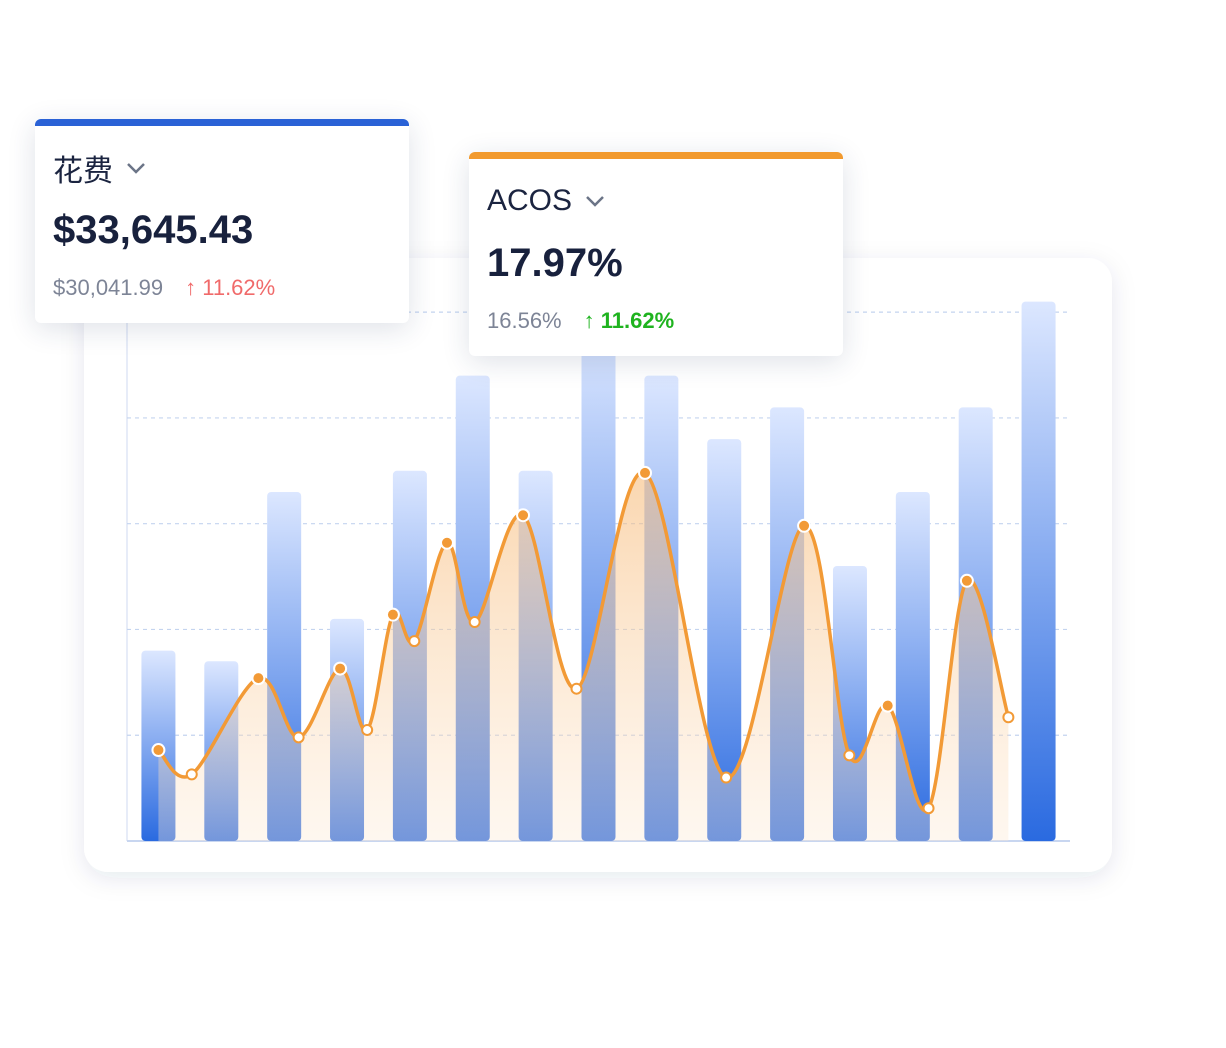 Image resolution: width=1226 pixels, height=1048 pixels. Describe the element at coordinates (108, 287) in the screenshot. I see `metric-previous: $30,041.99` at that location.